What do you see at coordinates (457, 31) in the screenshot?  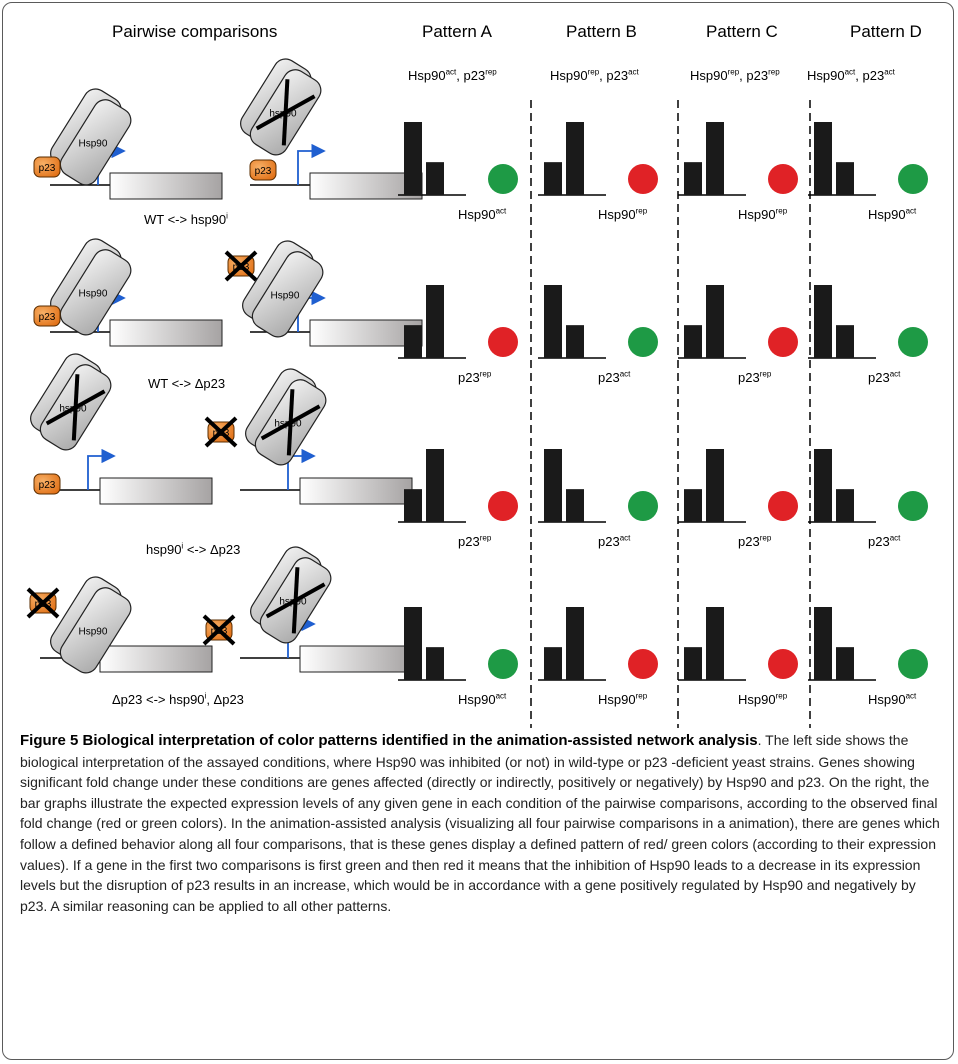 I see `header-pattern-a: Pattern A` at bounding box center [457, 31].